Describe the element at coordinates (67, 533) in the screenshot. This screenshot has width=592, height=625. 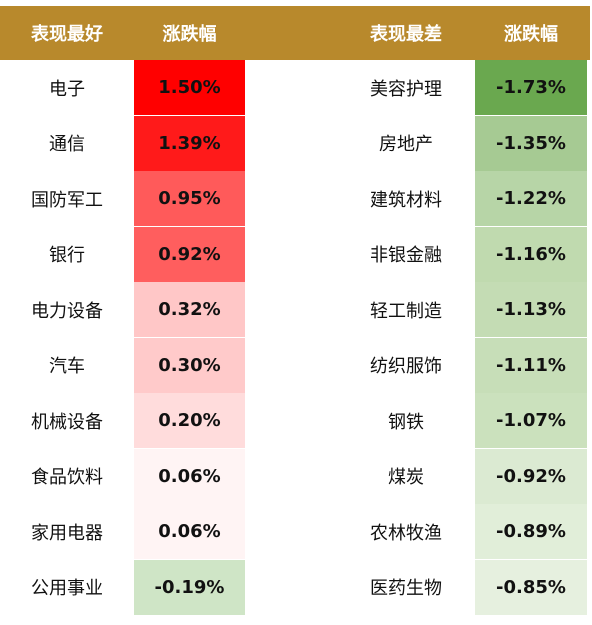
I see `best-sector-name: 家用电器` at that location.